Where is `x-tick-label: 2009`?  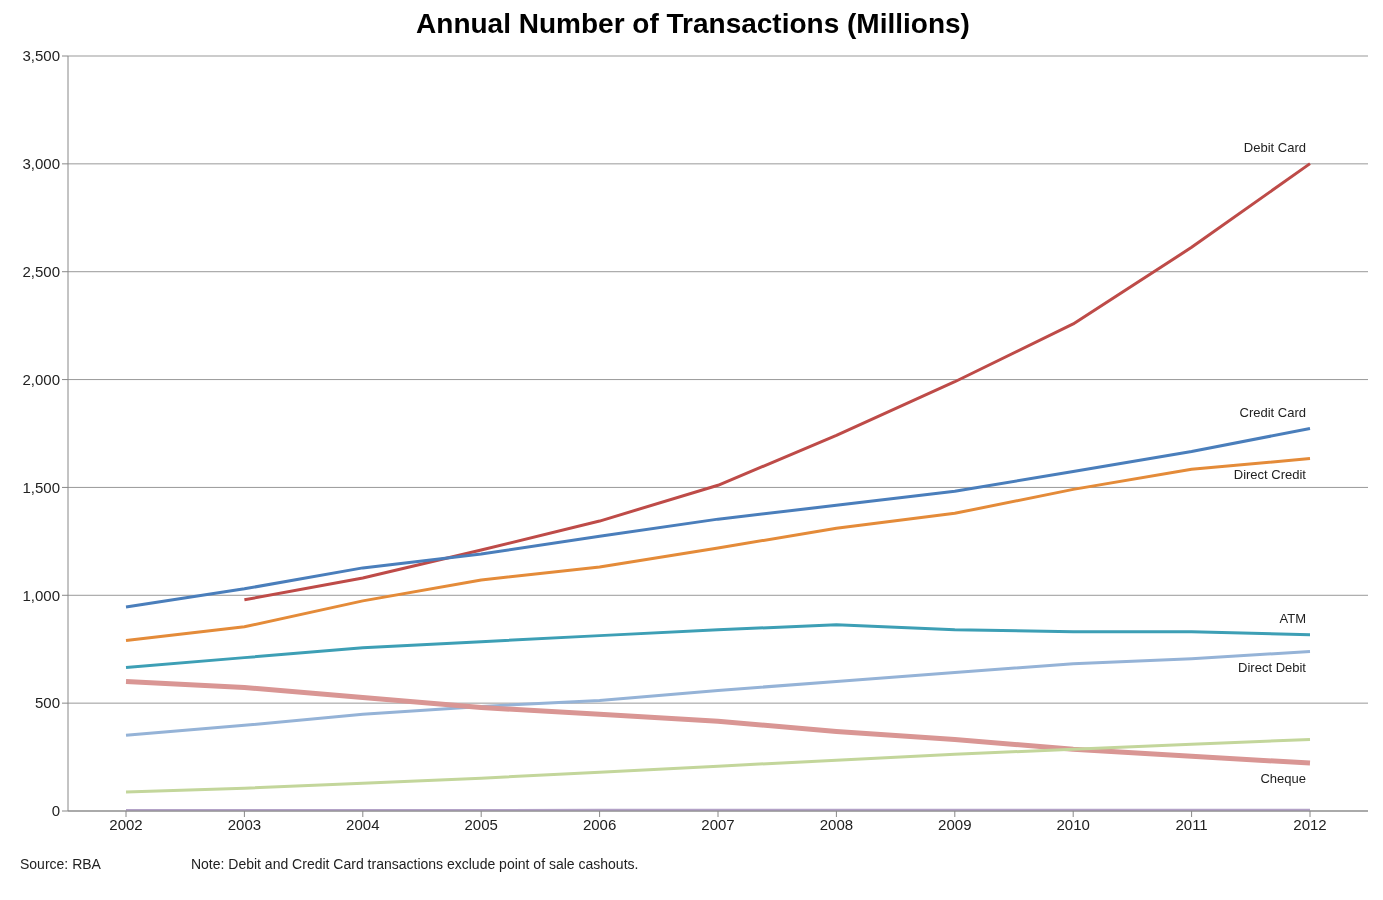
x-tick-label: 2009 is located at coordinates (955, 824).